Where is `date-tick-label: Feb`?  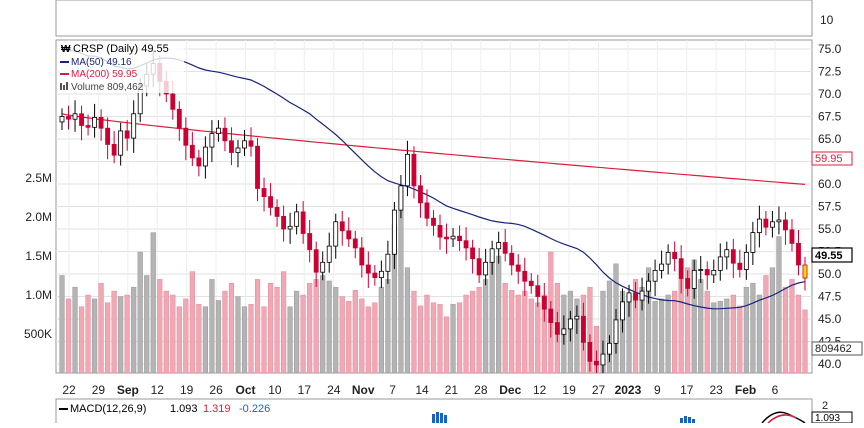
date-tick-label: Feb is located at coordinates (745, 390).